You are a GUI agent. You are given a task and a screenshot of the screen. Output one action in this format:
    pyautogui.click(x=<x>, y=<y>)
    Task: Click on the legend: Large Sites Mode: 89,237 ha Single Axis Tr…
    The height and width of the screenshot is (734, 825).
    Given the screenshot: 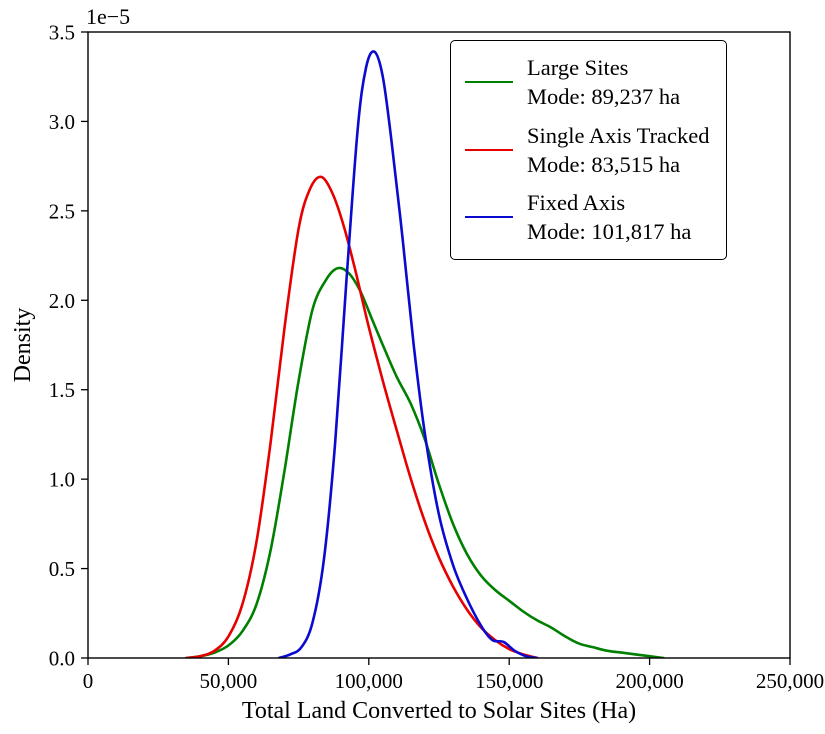 What is the action you would take?
    pyautogui.click(x=588, y=150)
    